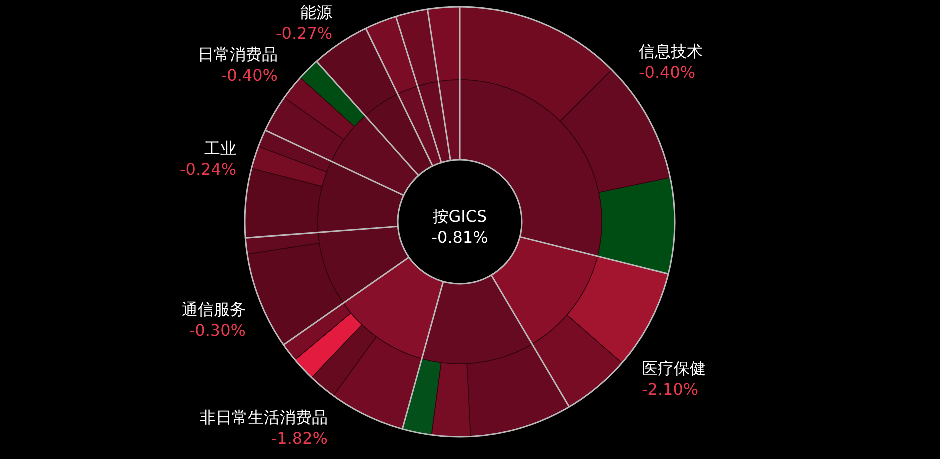  I want to click on slice-label: 医疗保健 -2.10%, so click(674, 379).